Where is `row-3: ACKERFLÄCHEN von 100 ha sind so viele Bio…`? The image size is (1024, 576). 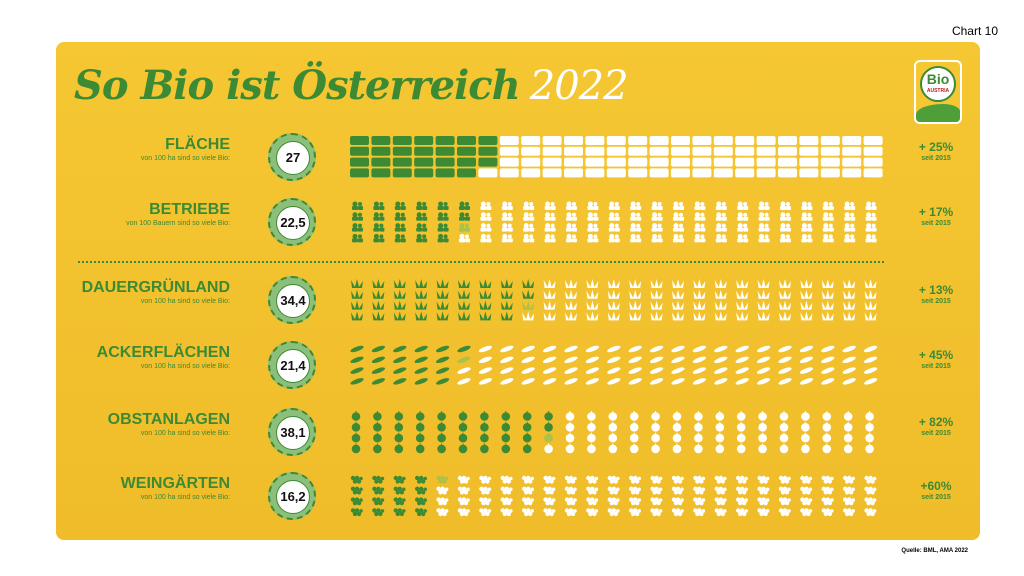
row-3: ACKERFLÄCHEN von 100 ha sind so viele Bio… is located at coordinates (518, 365).